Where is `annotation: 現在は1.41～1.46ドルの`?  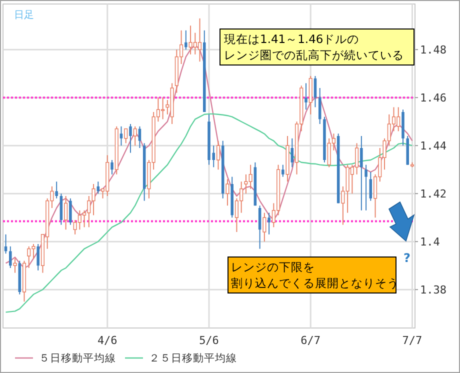 annotation: 現在は1.41～1.46ドルの is located at coordinates (292, 39).